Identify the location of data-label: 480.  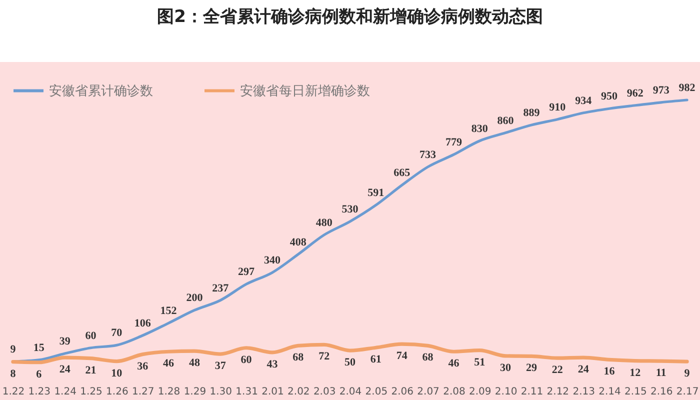
(324, 222).